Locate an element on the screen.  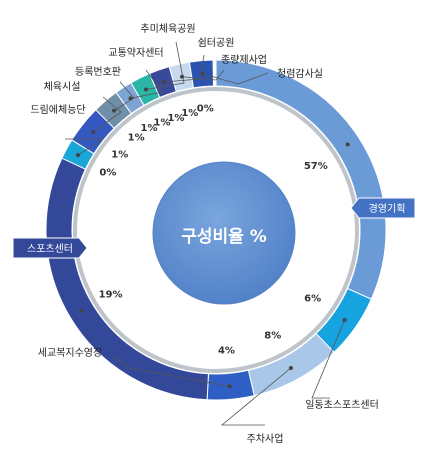
pct-label-6: 1% is located at coordinates (119, 154).